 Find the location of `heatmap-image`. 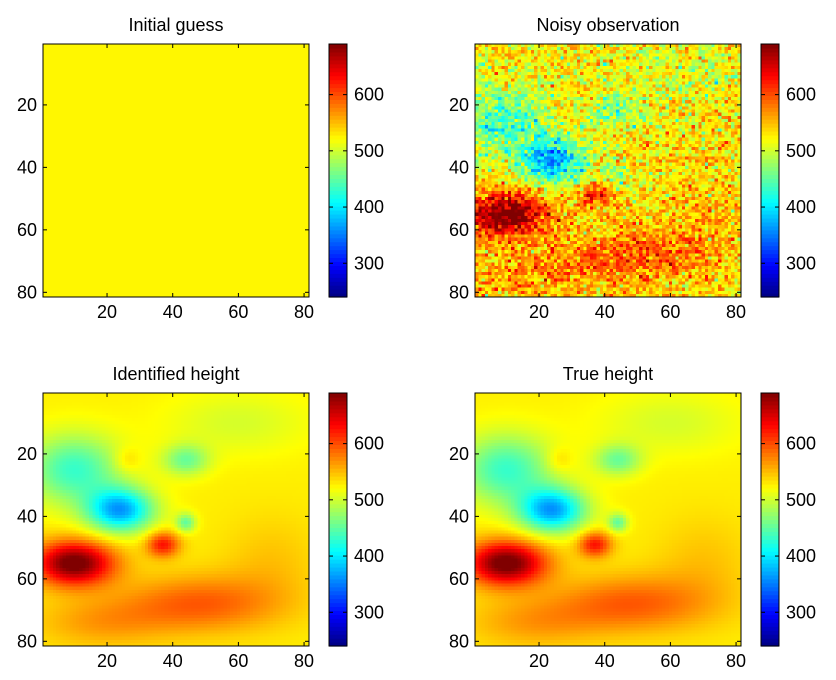

heatmap-image is located at coordinates (176, 170).